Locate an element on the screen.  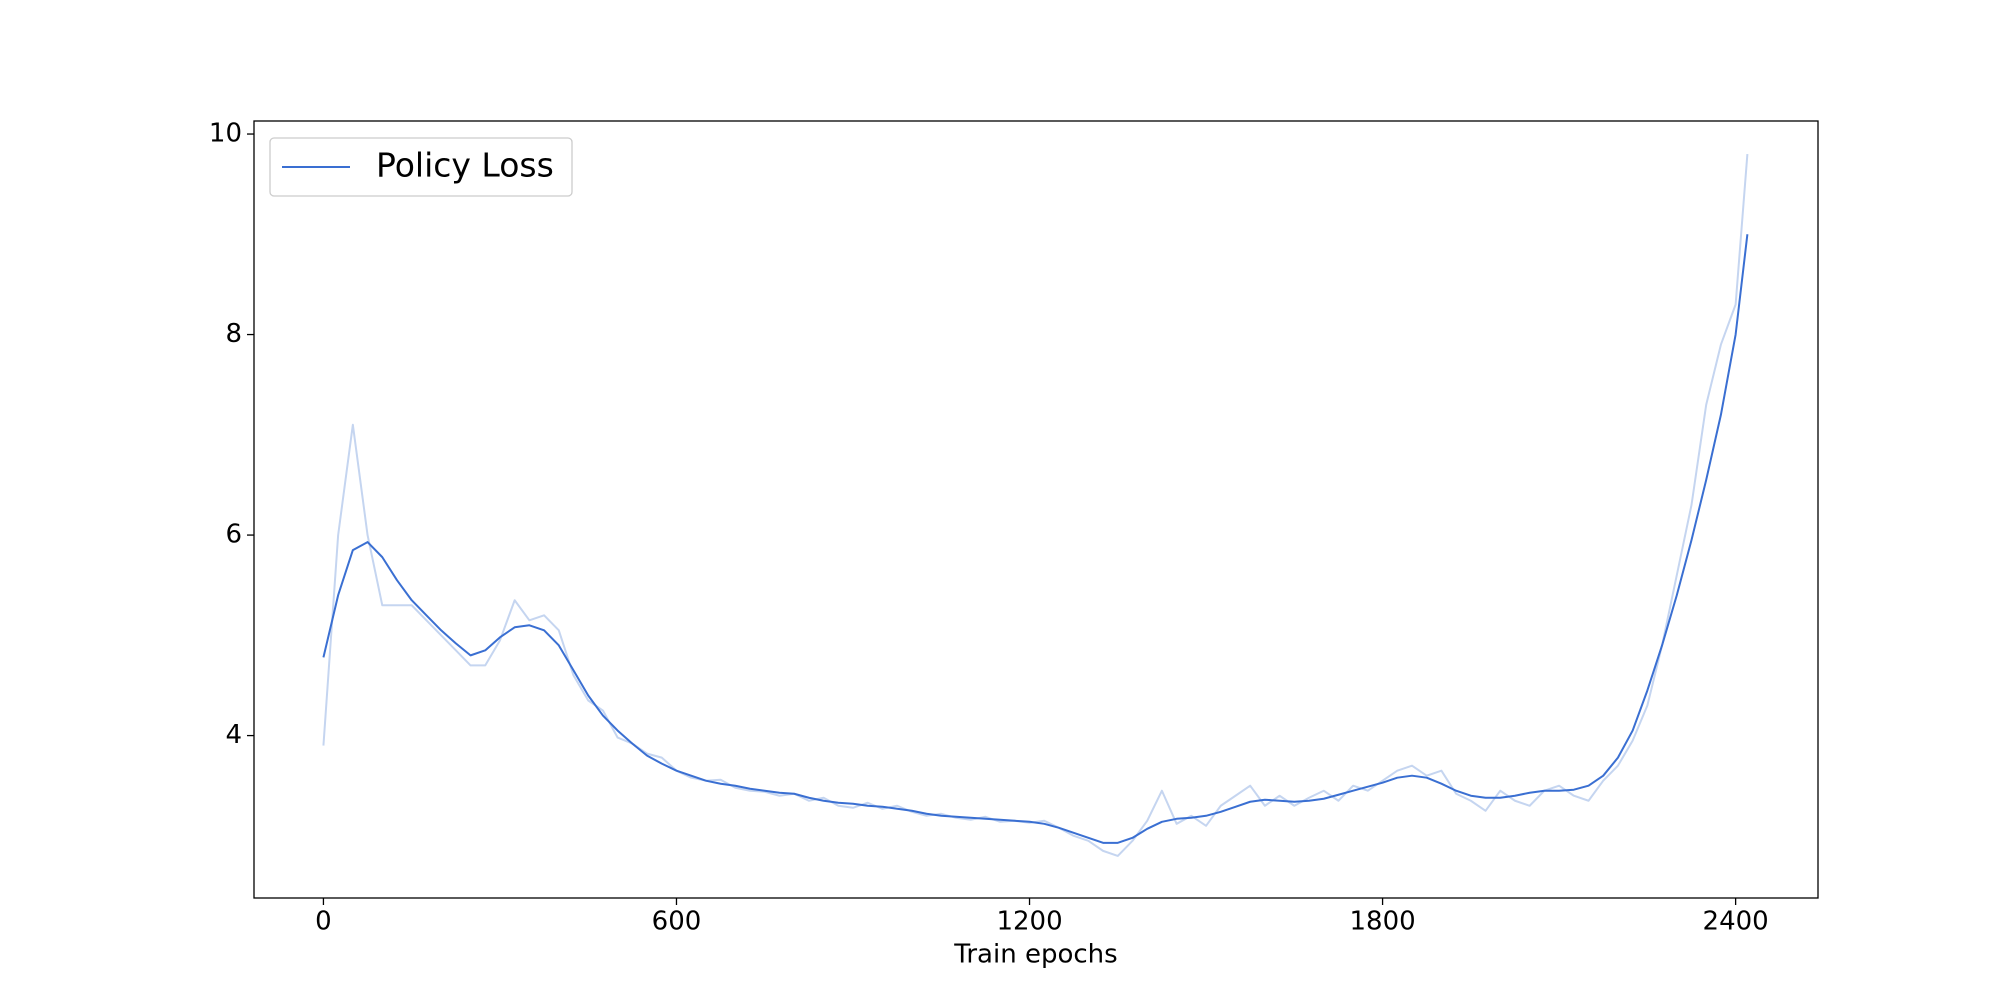
legend-box is located at coordinates (421, 167).